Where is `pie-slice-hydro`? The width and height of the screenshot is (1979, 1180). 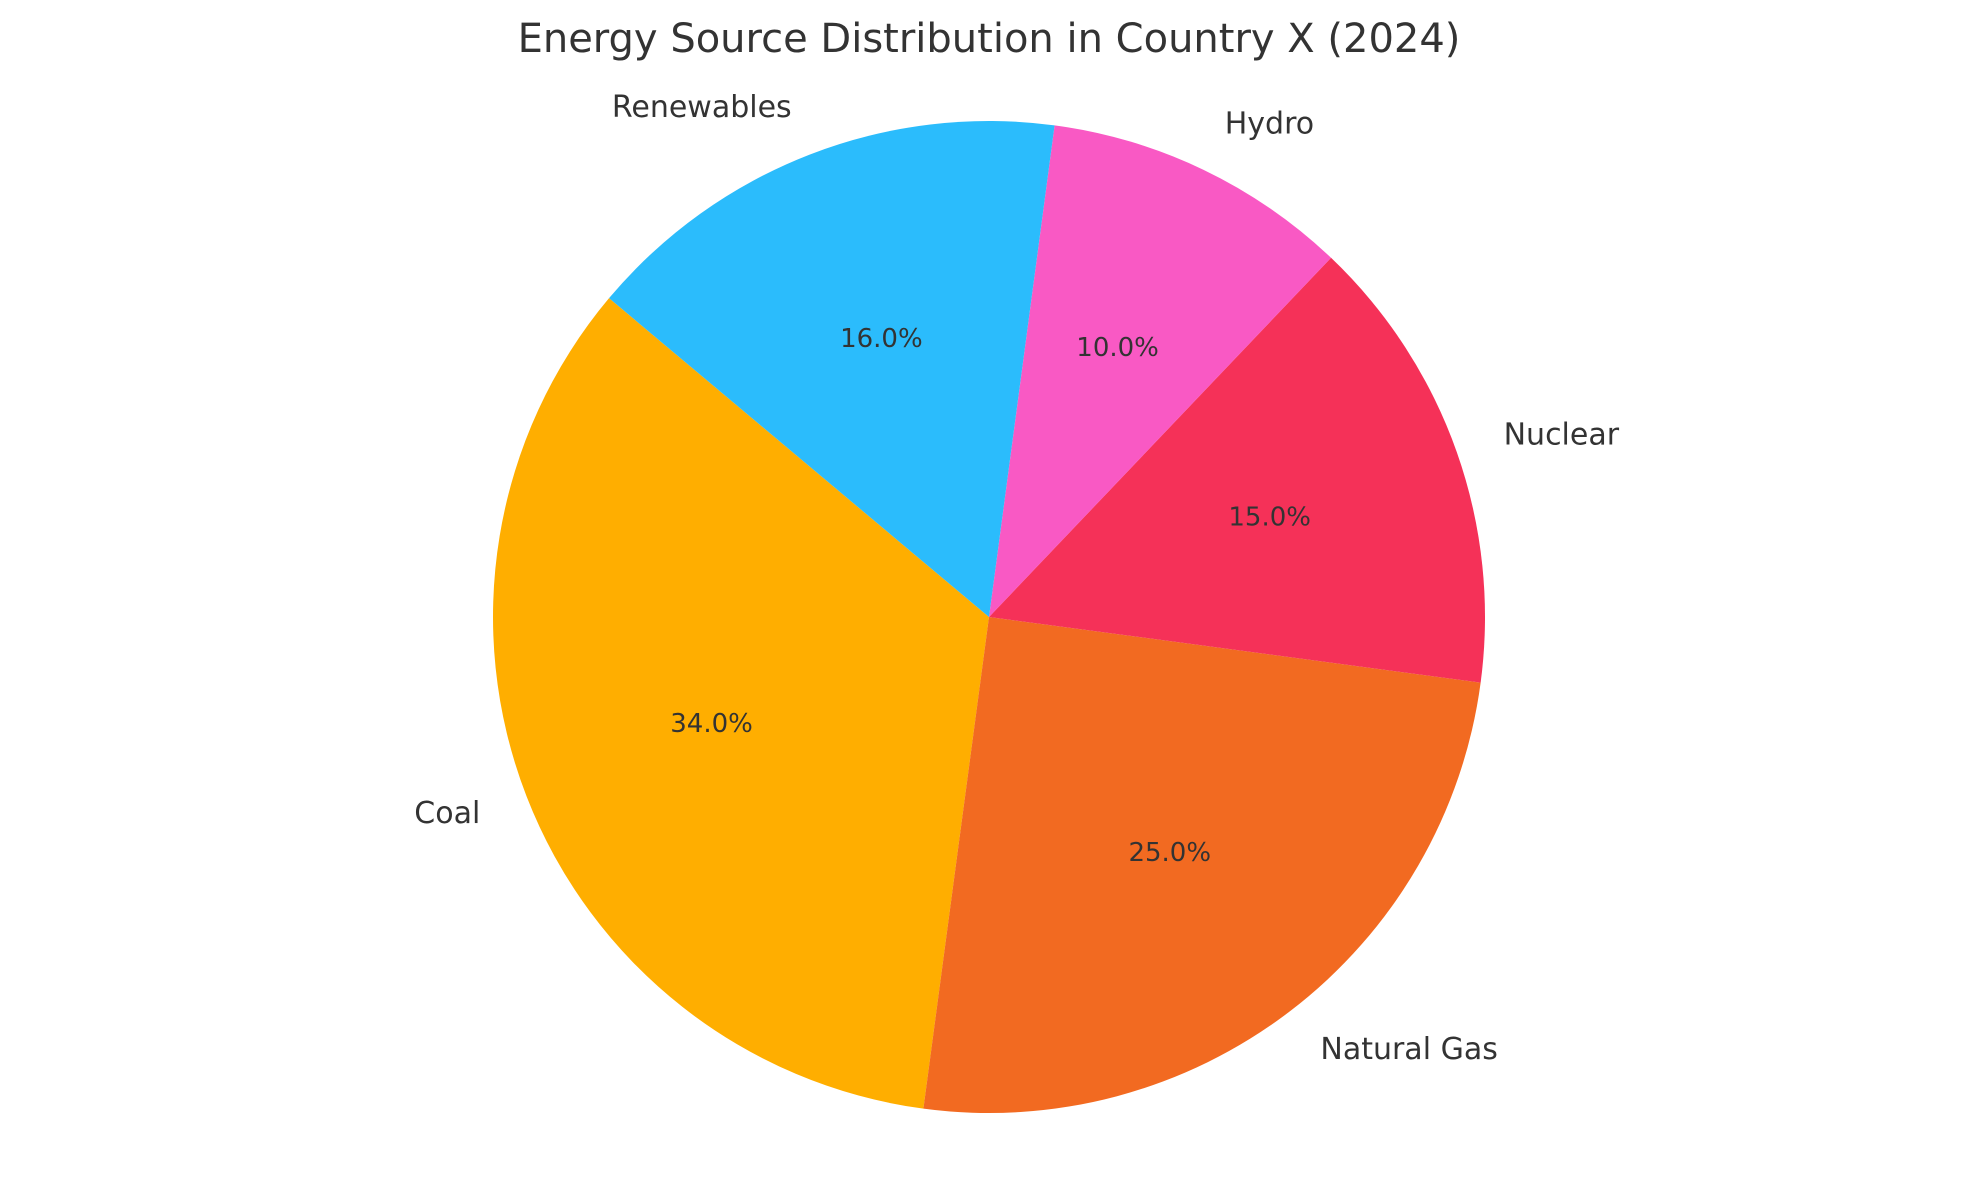
pie-slice-hydro is located at coordinates (1160, 371).